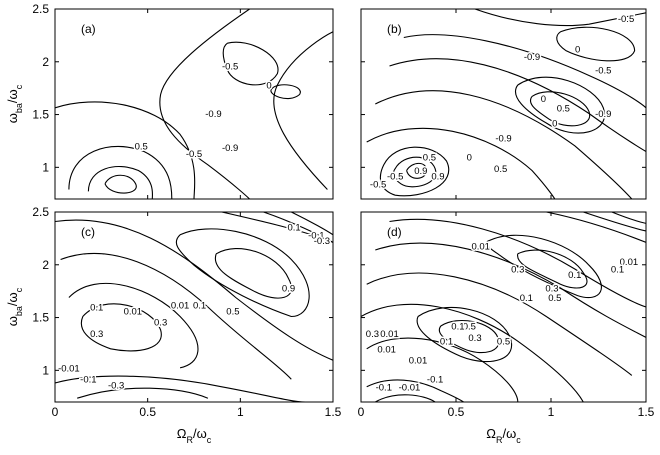 Image resolution: width=660 pixels, height=455 pixels. I want to click on contour-level-label: 0.9, so click(288, 289).